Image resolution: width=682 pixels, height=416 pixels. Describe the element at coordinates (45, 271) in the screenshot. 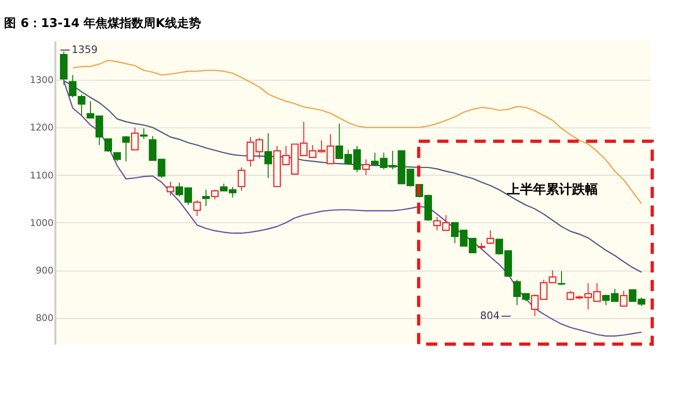

I see `y-tick-label: 900` at that location.